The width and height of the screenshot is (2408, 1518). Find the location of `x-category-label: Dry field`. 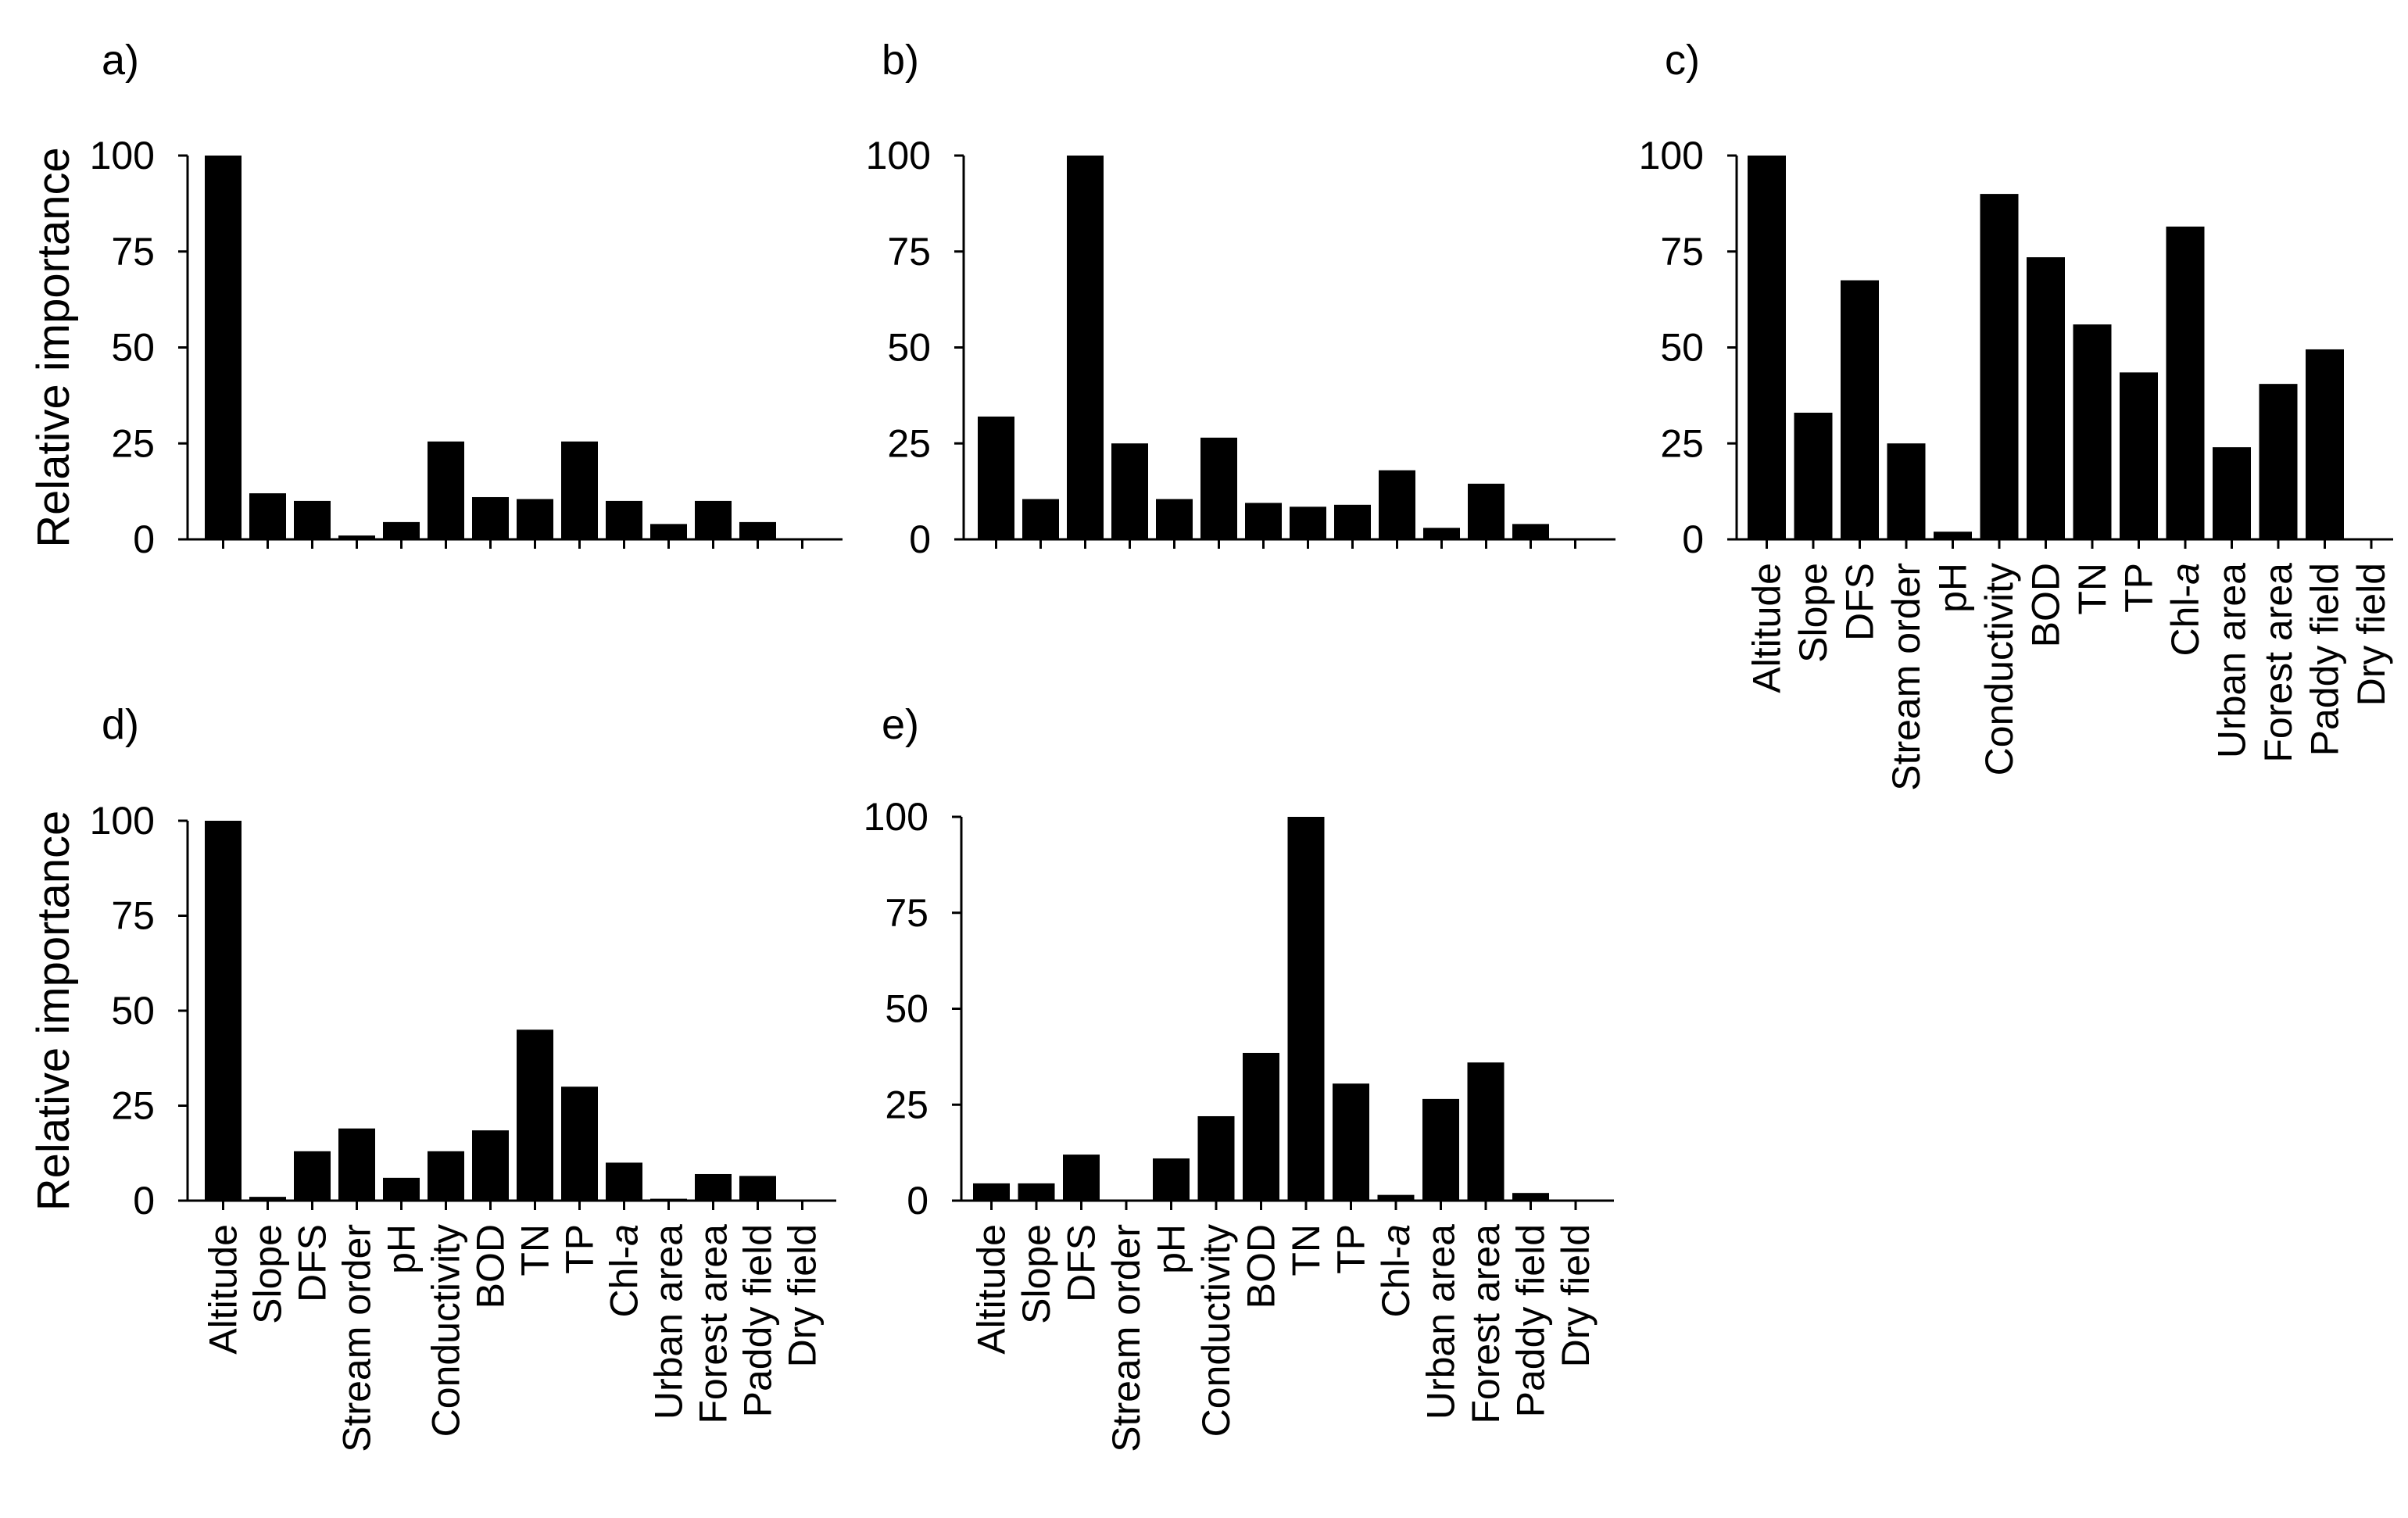

x-category-label: Dry field is located at coordinates (803, 1296).